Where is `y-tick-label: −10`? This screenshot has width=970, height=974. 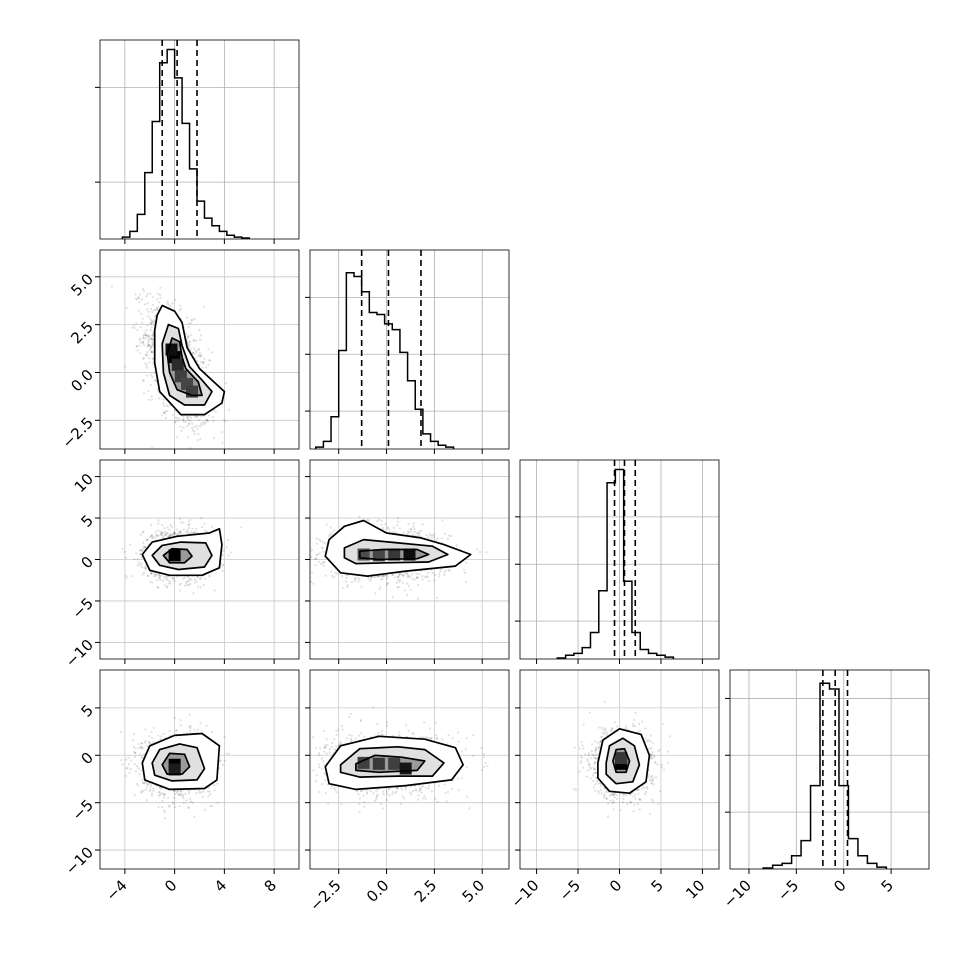
y-tick-label: −10 is located at coordinates (79, 653).